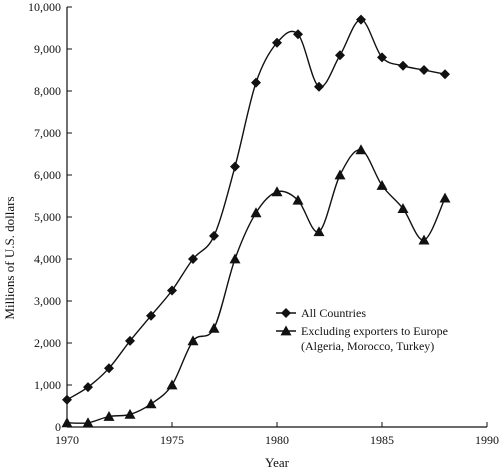  I want to click on x-tick-label: 1985, so click(382, 440).